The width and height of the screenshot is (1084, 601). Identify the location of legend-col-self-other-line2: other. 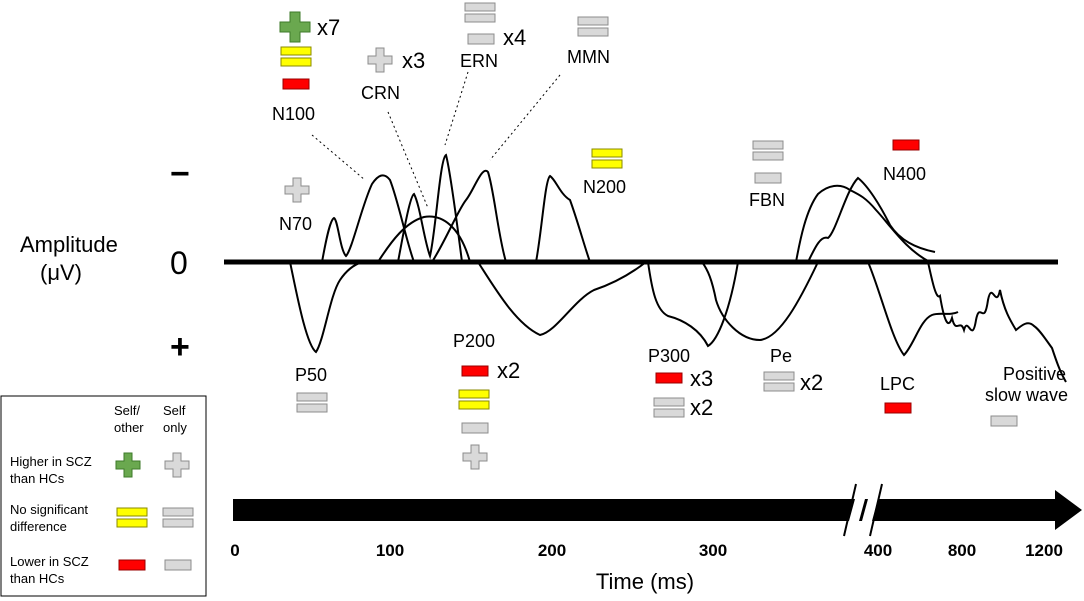
(129, 427).